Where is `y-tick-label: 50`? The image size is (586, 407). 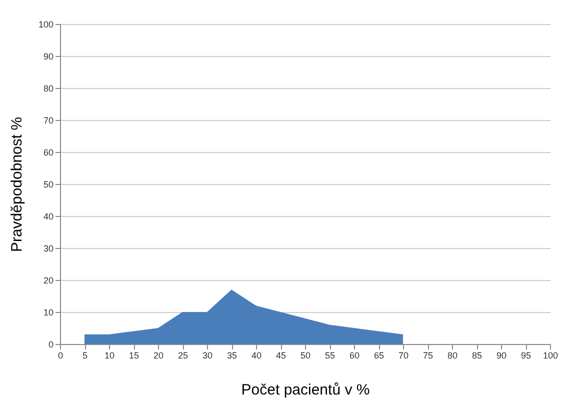 y-tick-label: 50 is located at coordinates (48, 185).